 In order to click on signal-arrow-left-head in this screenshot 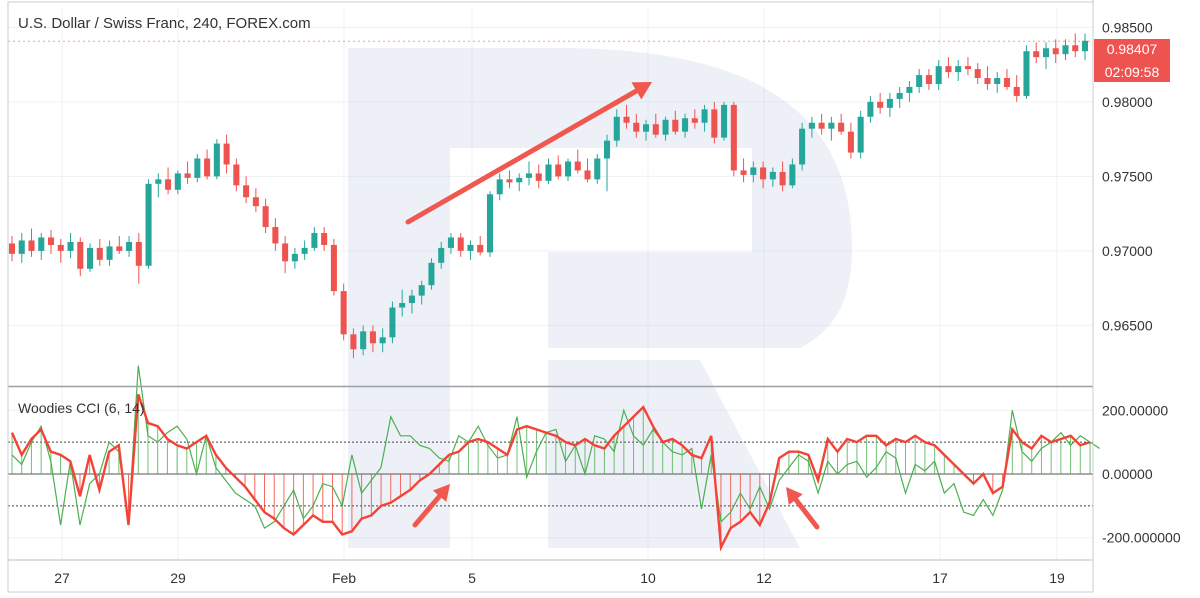, I will do `click(441, 493)`.